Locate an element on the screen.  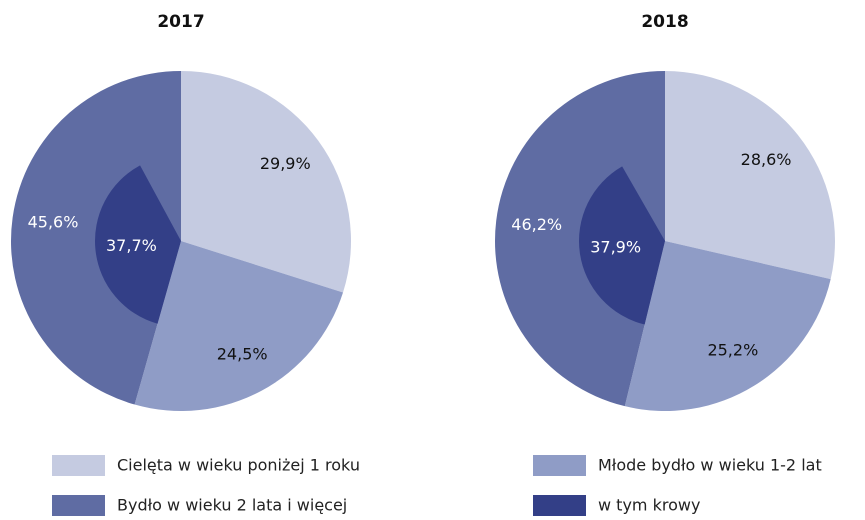
pie-title: 2017 is located at coordinates (180, 22).